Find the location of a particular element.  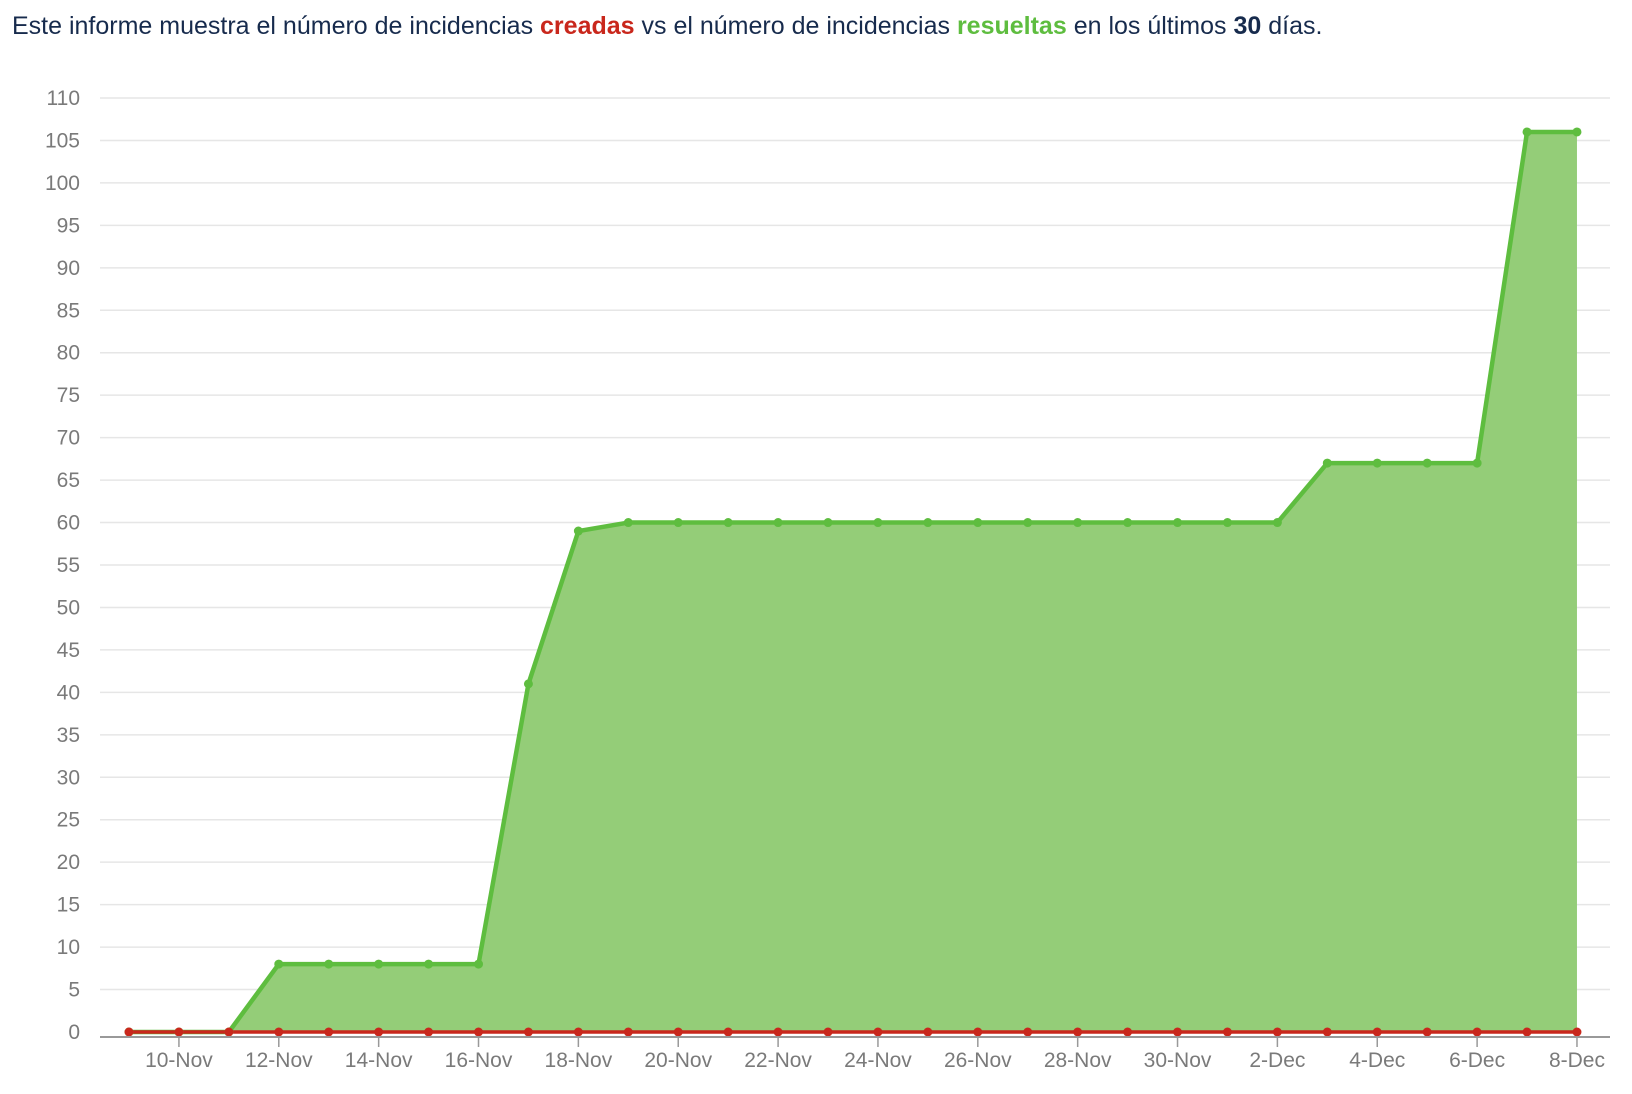

y-tick-label: 110 is located at coordinates (63, 98).